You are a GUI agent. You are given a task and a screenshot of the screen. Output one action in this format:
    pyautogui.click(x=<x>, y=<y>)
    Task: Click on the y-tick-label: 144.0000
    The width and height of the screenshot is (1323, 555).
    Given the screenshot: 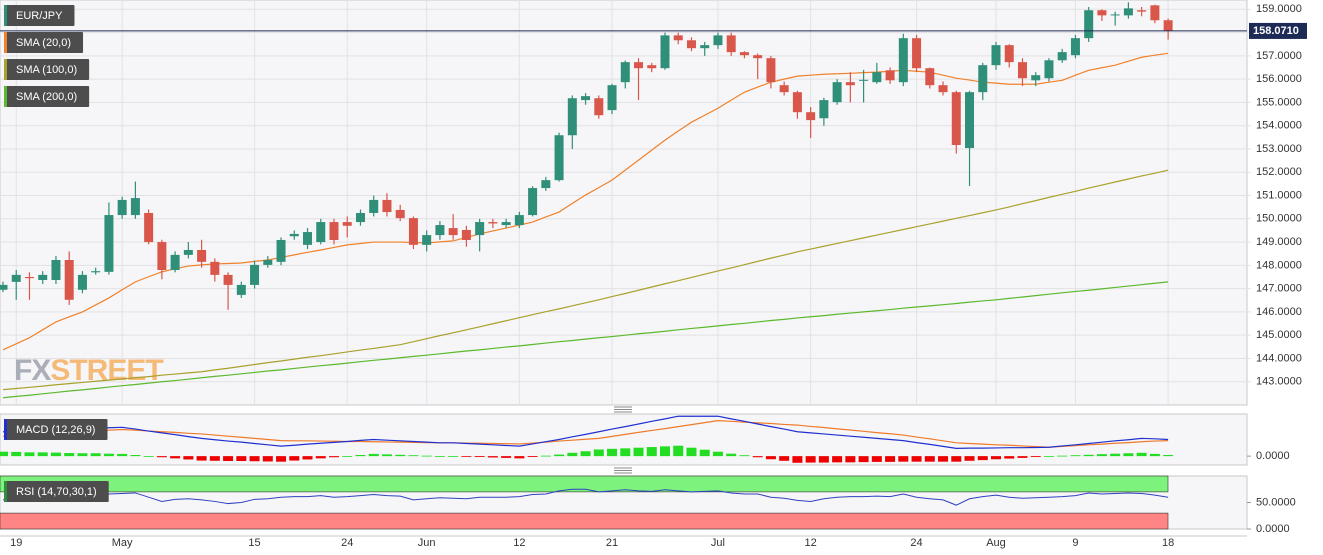 What is the action you would take?
    pyautogui.click(x=1279, y=358)
    